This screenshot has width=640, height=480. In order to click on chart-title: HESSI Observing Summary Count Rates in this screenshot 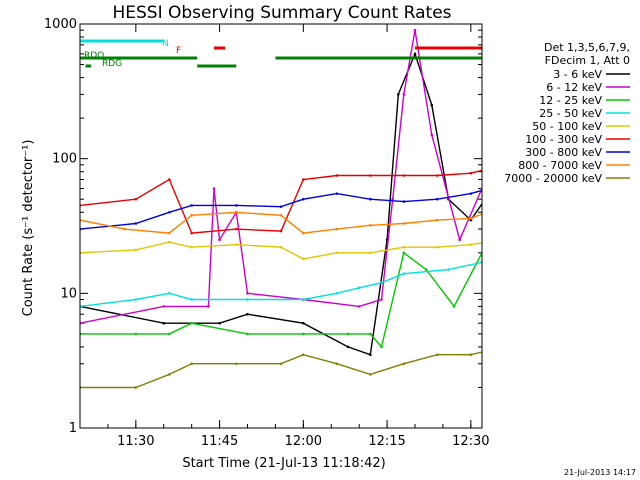, I will do `click(281, 13)`.